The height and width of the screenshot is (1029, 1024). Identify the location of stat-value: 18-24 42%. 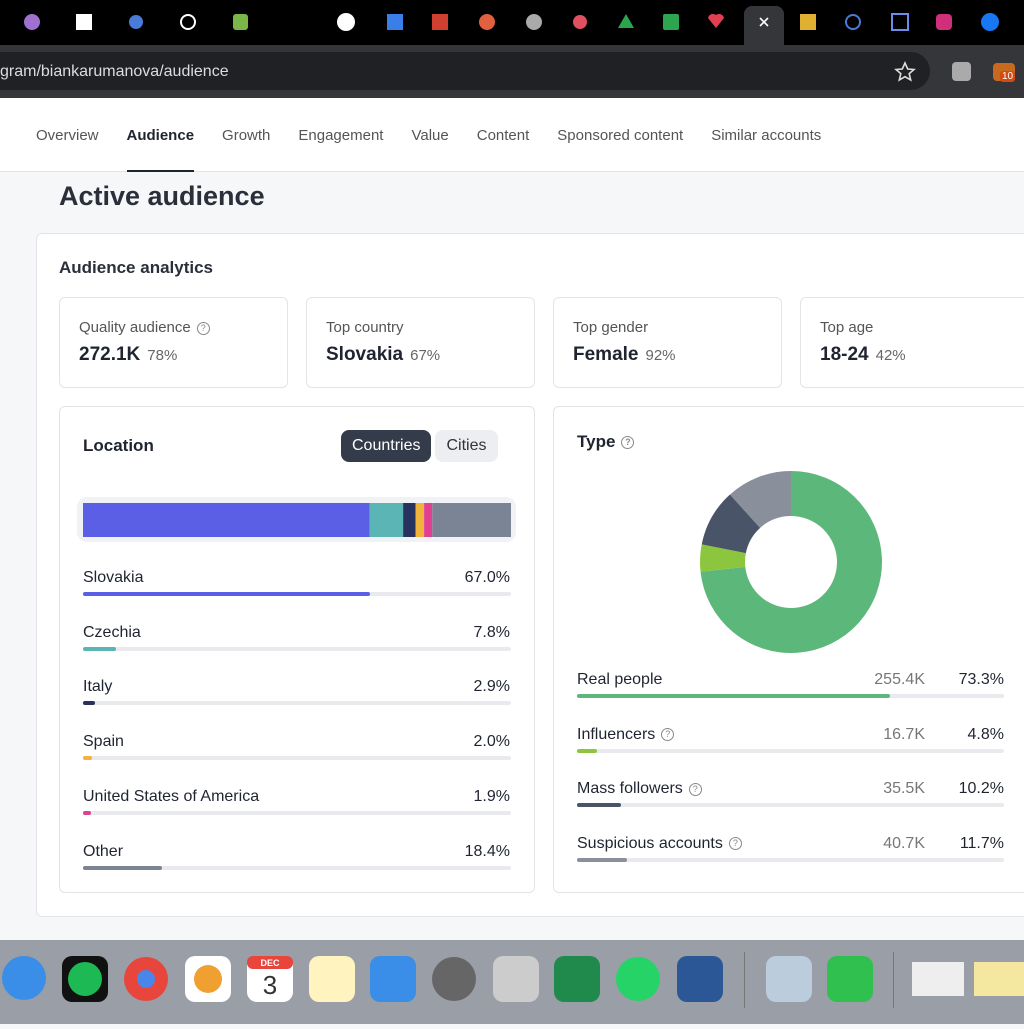
(863, 355).